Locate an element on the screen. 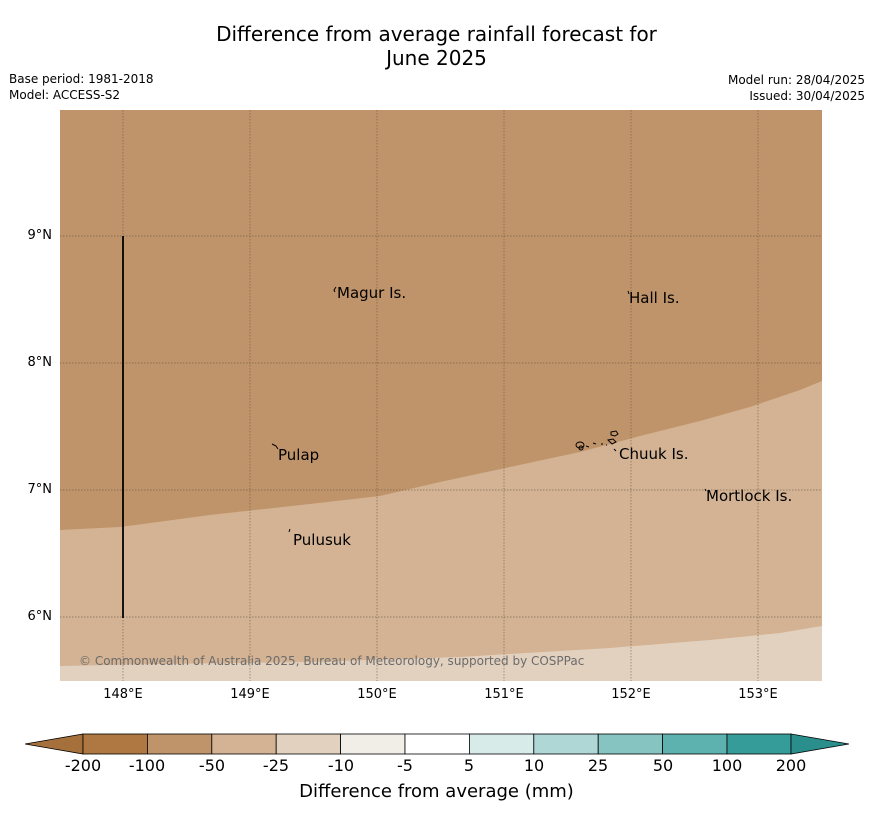 The height and width of the screenshot is (816, 873). colorbar-tick: -50 is located at coordinates (212, 765).